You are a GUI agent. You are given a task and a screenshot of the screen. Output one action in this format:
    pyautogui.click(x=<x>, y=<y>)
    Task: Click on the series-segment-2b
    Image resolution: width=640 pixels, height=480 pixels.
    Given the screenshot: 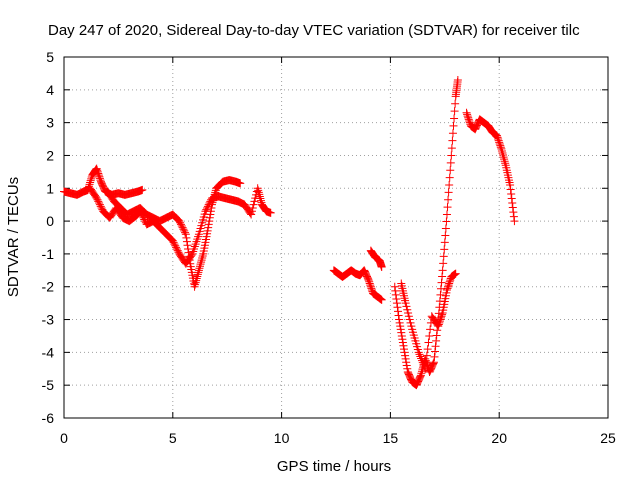 What is the action you would take?
    pyautogui.click(x=376, y=259)
    